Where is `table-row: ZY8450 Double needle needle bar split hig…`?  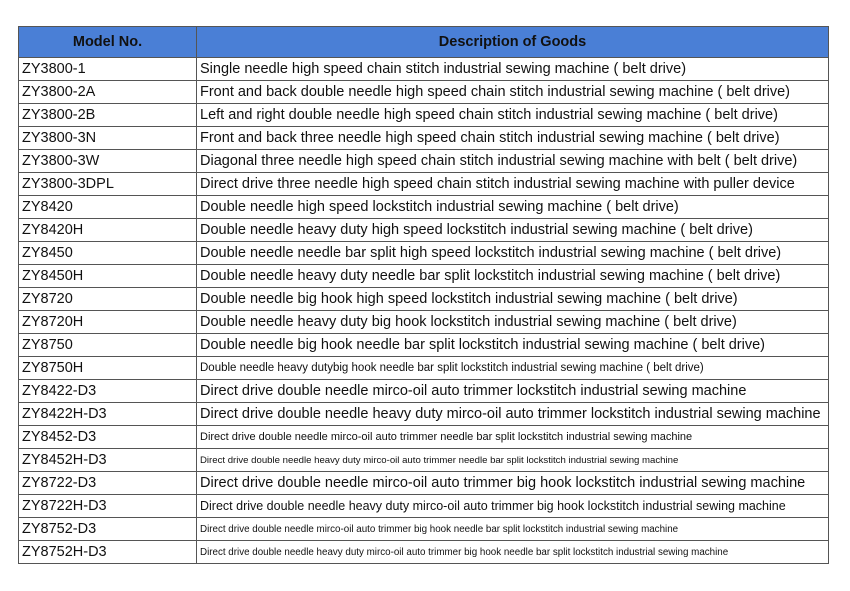 table-row: ZY8450 Double needle needle bar split hig… is located at coordinates (423, 253).